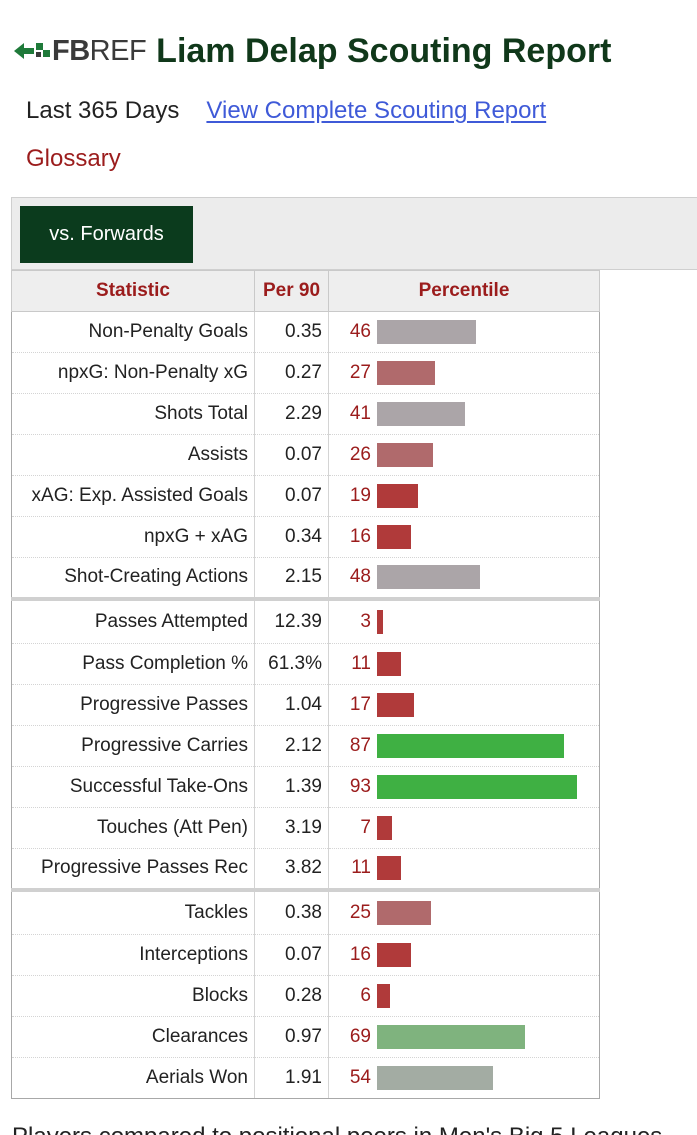  I want to click on per90-value: 3.19, so click(291, 828).